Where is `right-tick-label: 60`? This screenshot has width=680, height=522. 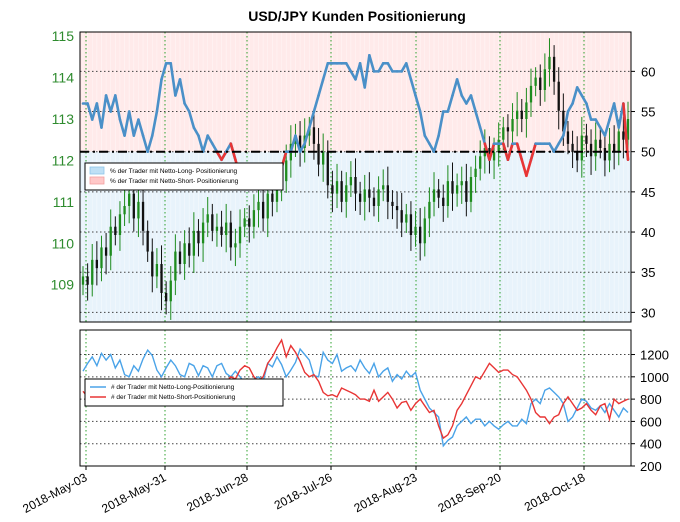
right-tick-label: 60 is located at coordinates (648, 71).